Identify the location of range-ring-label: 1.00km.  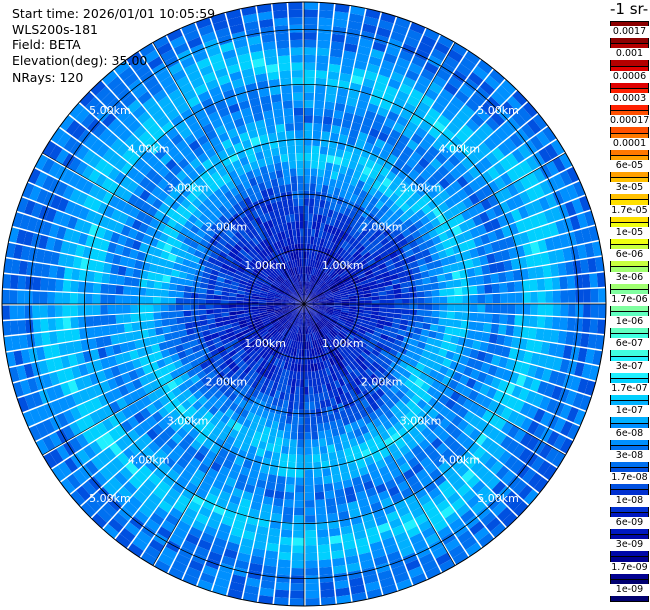
(343, 265).